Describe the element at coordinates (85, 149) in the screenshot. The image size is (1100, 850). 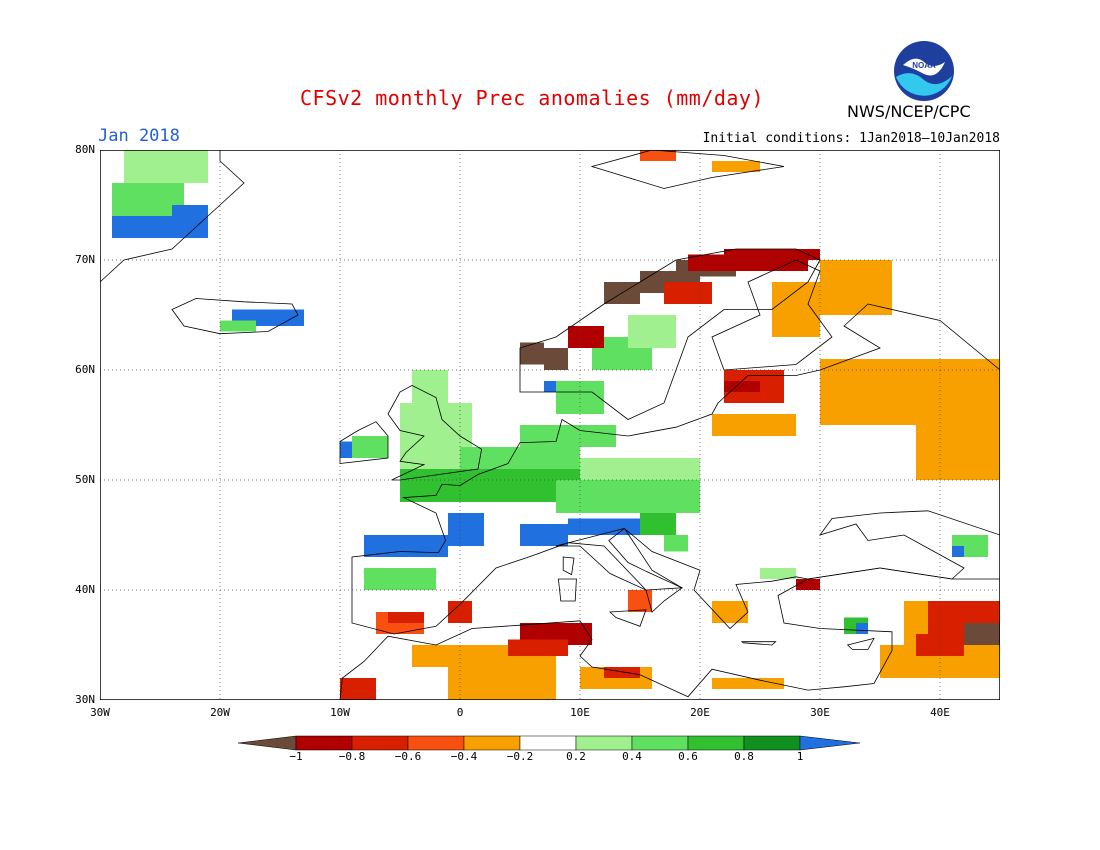
I see `lat-tick-label: 80N` at that location.